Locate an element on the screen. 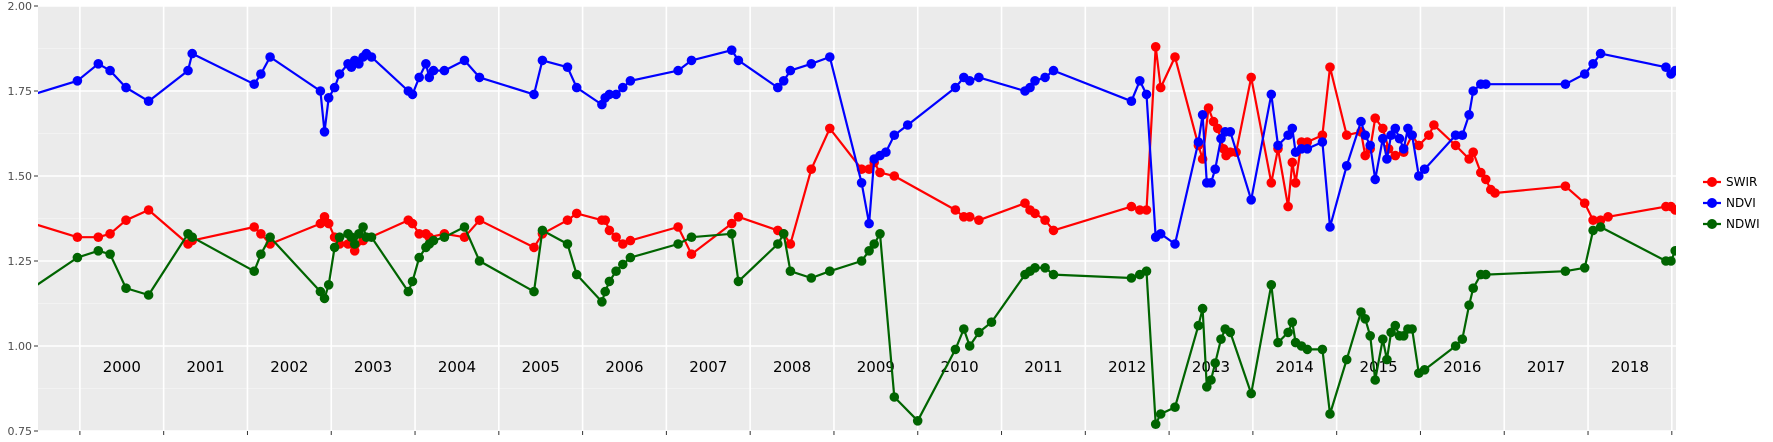 Image resolution: width=1773 pixels, height=442 pixels. y-tick-label: 1.50 is located at coordinates (20, 176).